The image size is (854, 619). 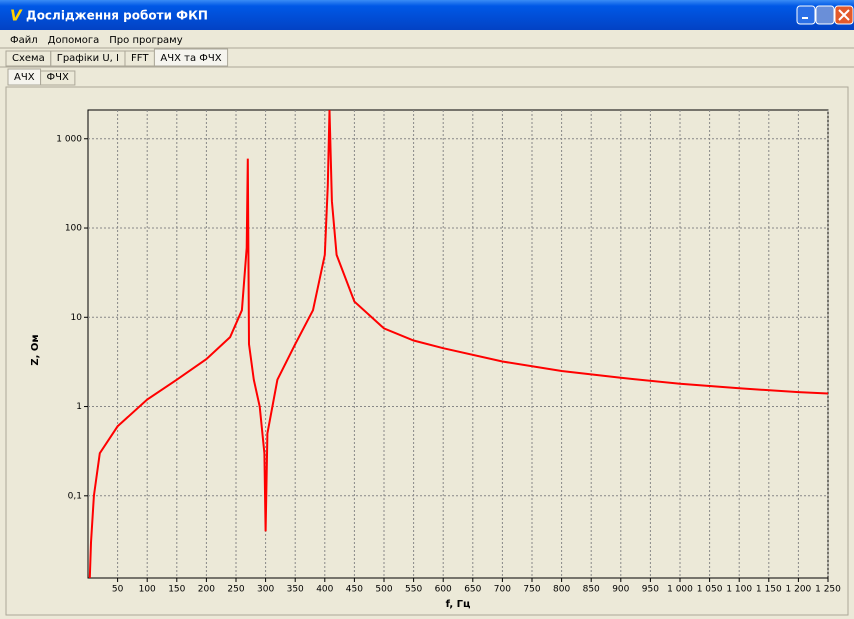 I want to click on y-tick-label: 1 000, so click(x=69, y=139).